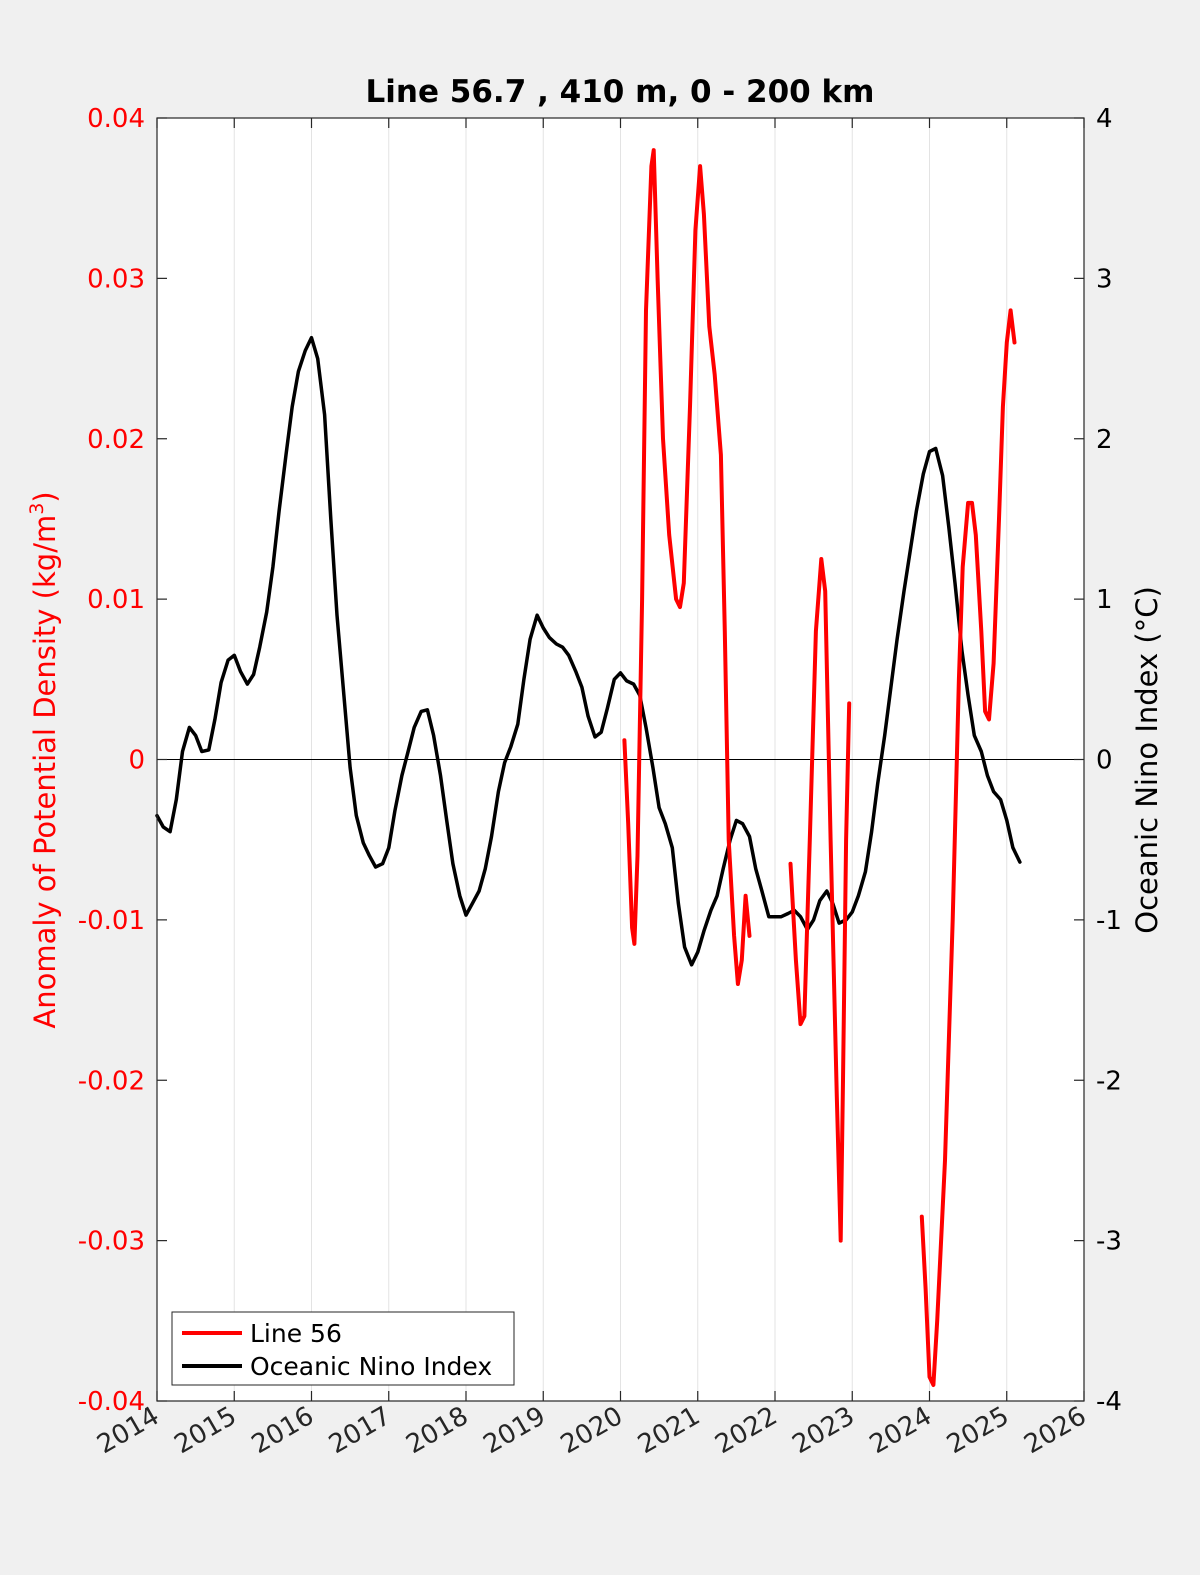 This screenshot has height=1575, width=1200. Describe the element at coordinates (1104, 279) in the screenshot. I see `y-right-tick-label: 3` at that location.